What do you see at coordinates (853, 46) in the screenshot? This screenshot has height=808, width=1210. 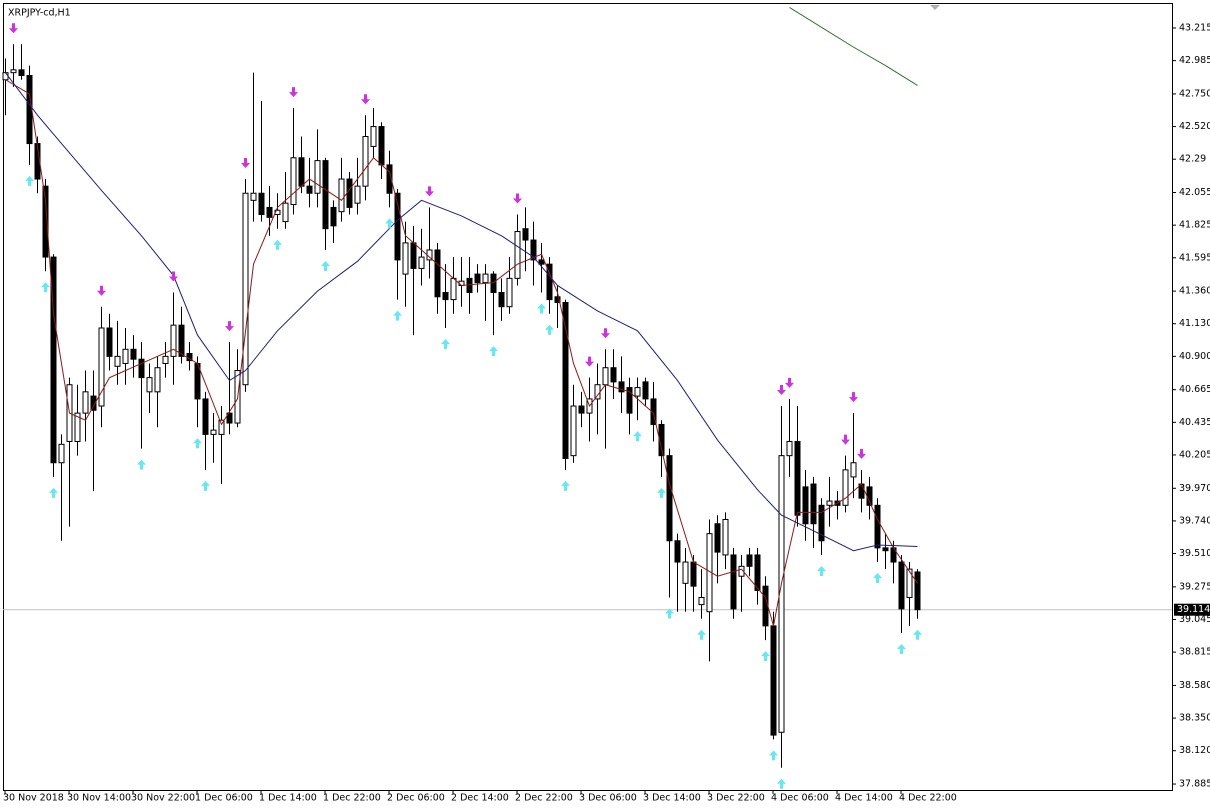 I see `indicator-line` at bounding box center [853, 46].